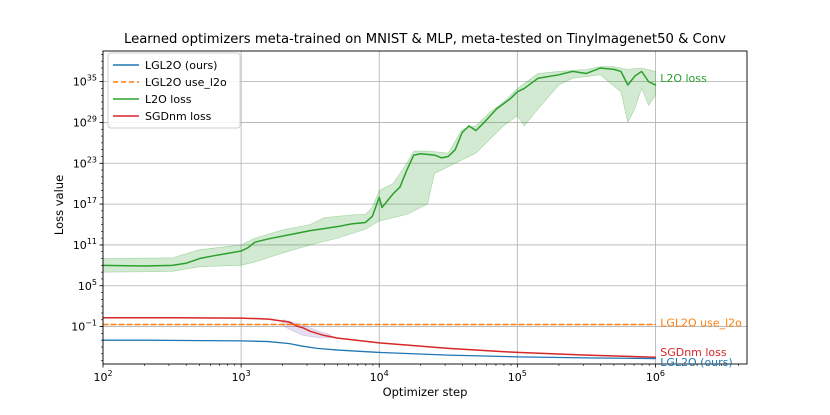 Image resolution: width=830 pixels, height=415 pixels. What do you see at coordinates (701, 323) in the screenshot?
I see `lgl2o-use-l2o-end-label: LGL2O use_l2o` at bounding box center [701, 323].